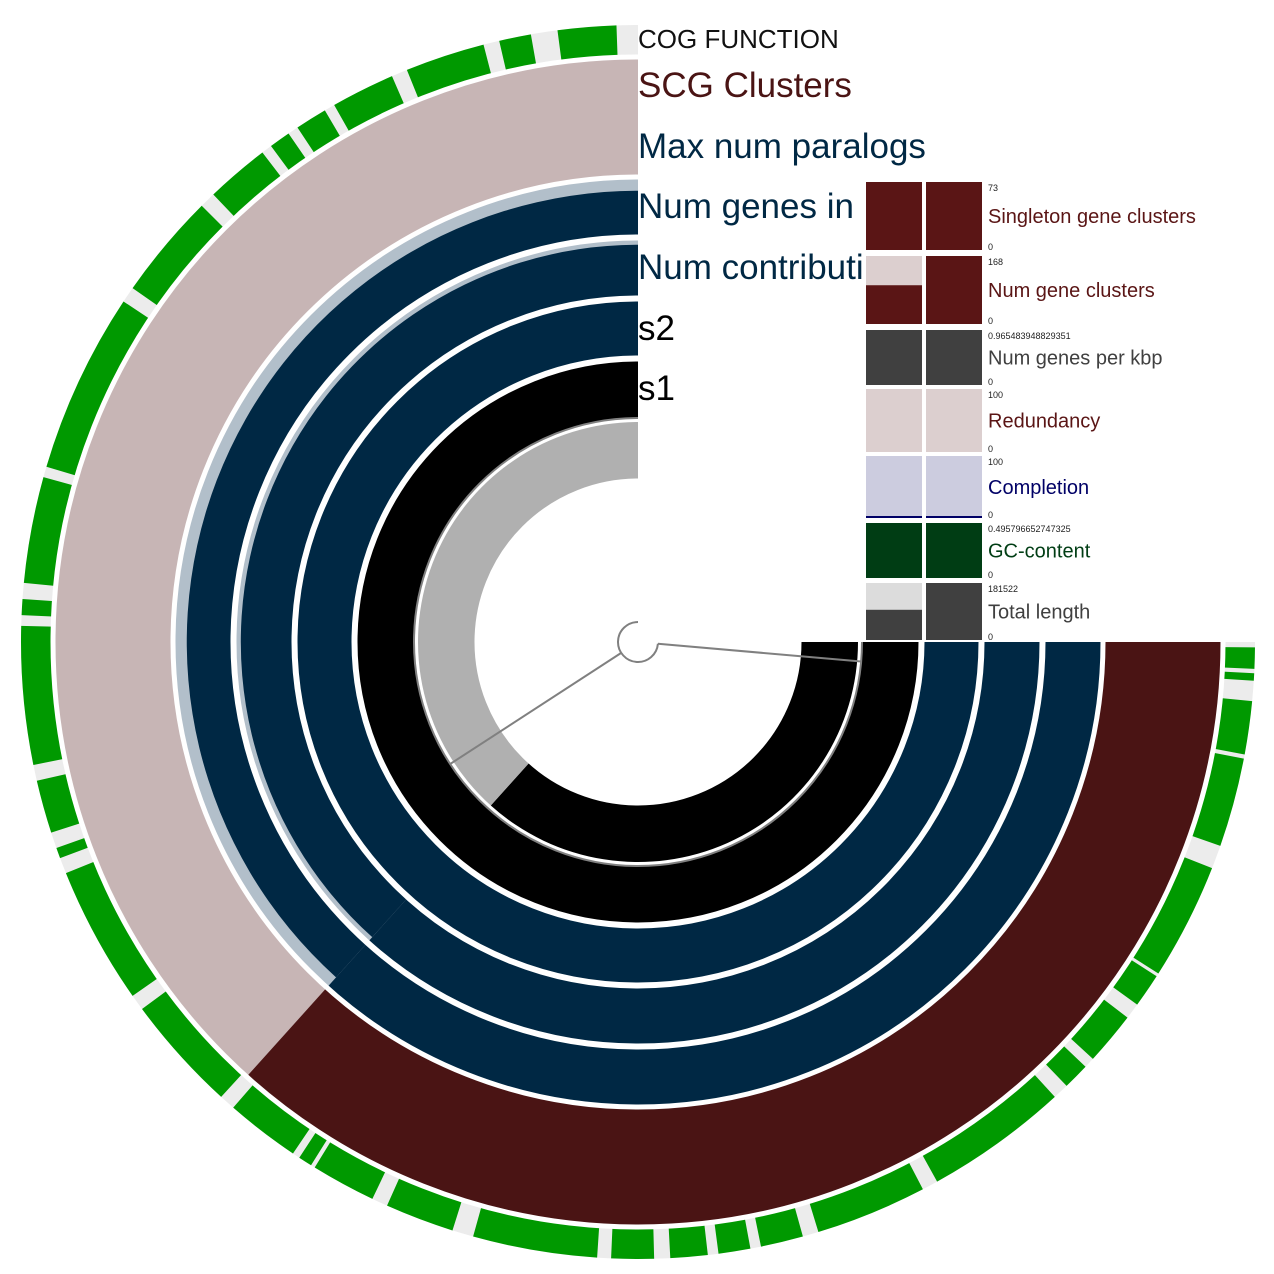 This screenshot has width=1274, height=1274. Describe the element at coordinates (993, 188) in the screenshot. I see `legend-max: 73` at that location.